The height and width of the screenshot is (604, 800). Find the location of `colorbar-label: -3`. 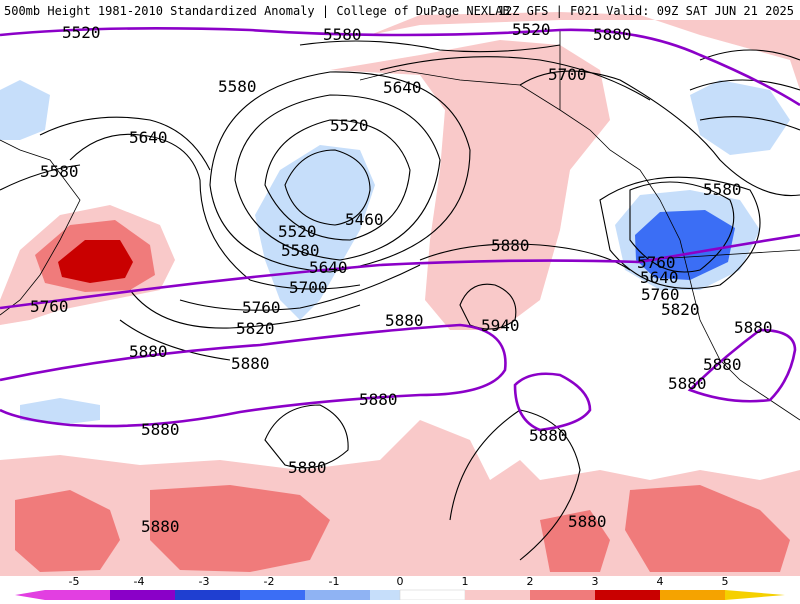

colorbar-label: -3 is located at coordinates (204, 581).